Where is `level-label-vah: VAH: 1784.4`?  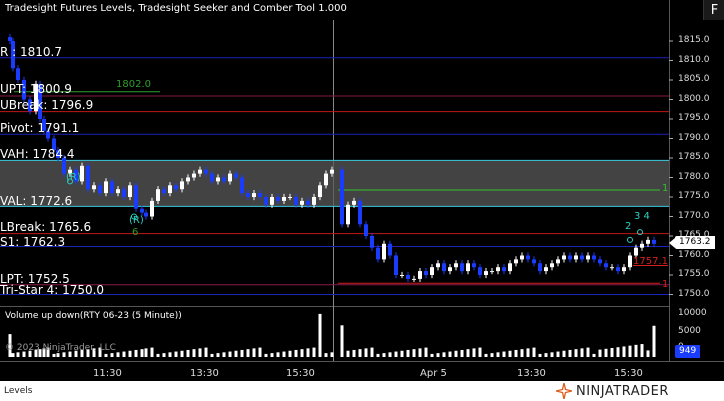 level-label-vah: VAH: 1784.4 is located at coordinates (37, 154).